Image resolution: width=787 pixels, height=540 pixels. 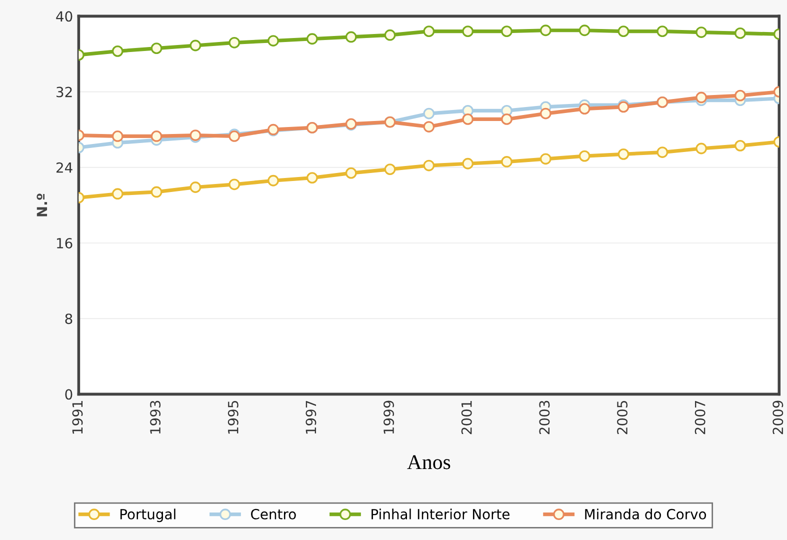 I want to click on y-tick-label: 16, so click(x=64, y=243).